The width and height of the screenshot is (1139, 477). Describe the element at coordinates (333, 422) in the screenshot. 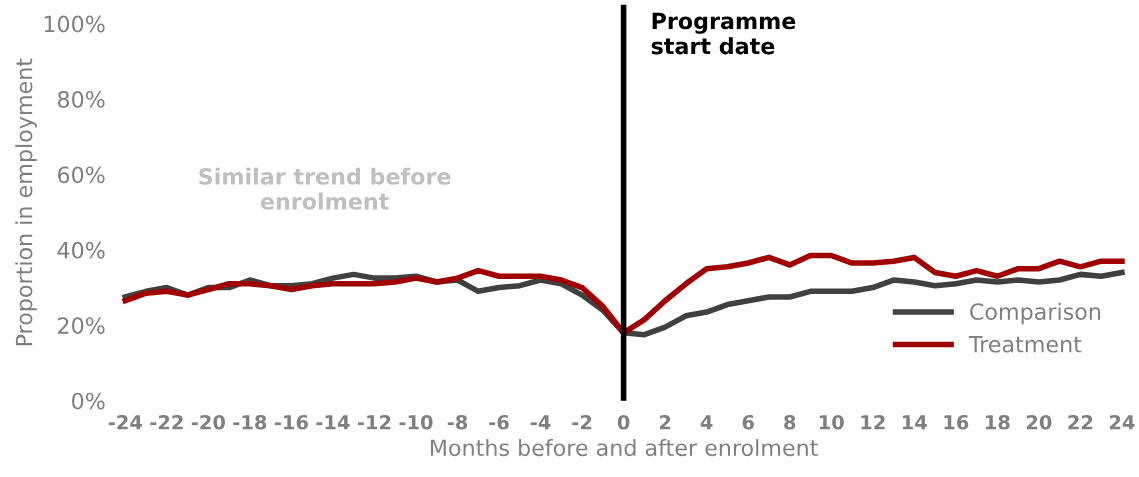

I see `x-tick-label: -14` at that location.